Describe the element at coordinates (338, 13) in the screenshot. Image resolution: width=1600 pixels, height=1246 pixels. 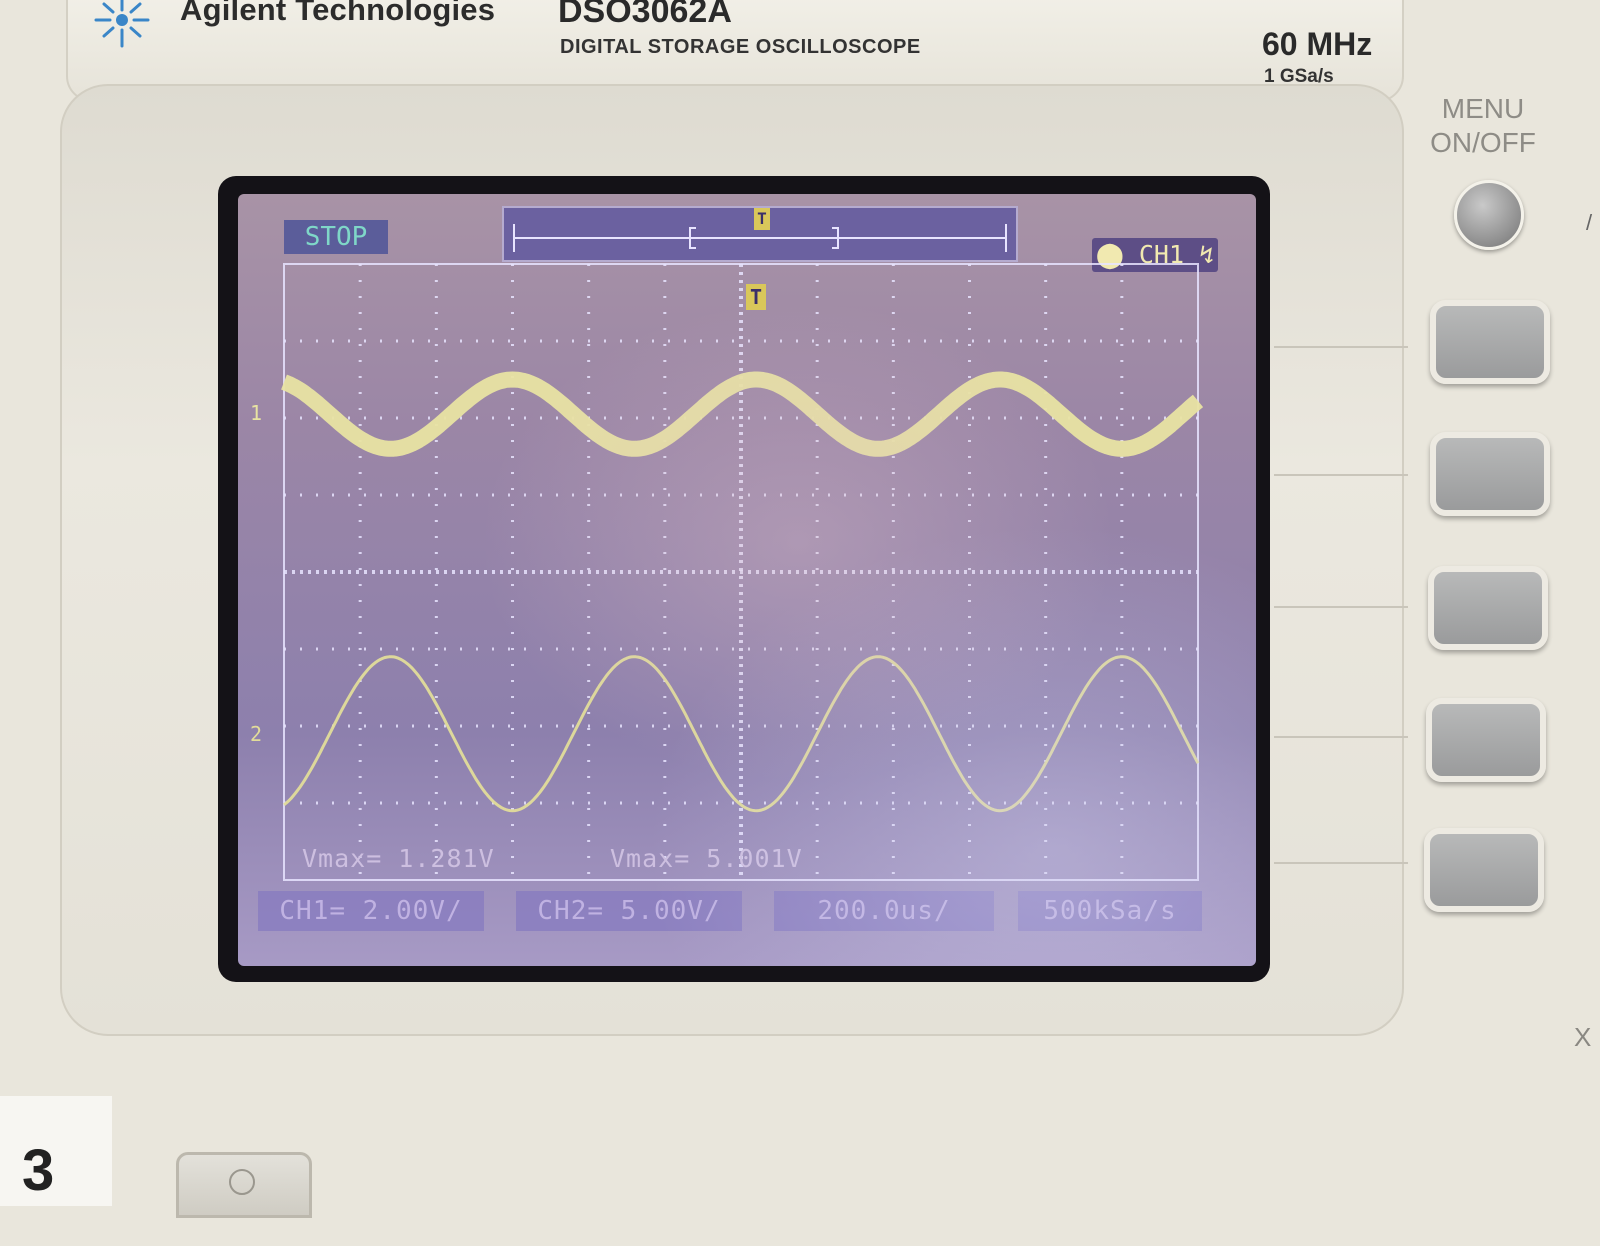
I see `brand-name: Agilent Technologies` at that location.